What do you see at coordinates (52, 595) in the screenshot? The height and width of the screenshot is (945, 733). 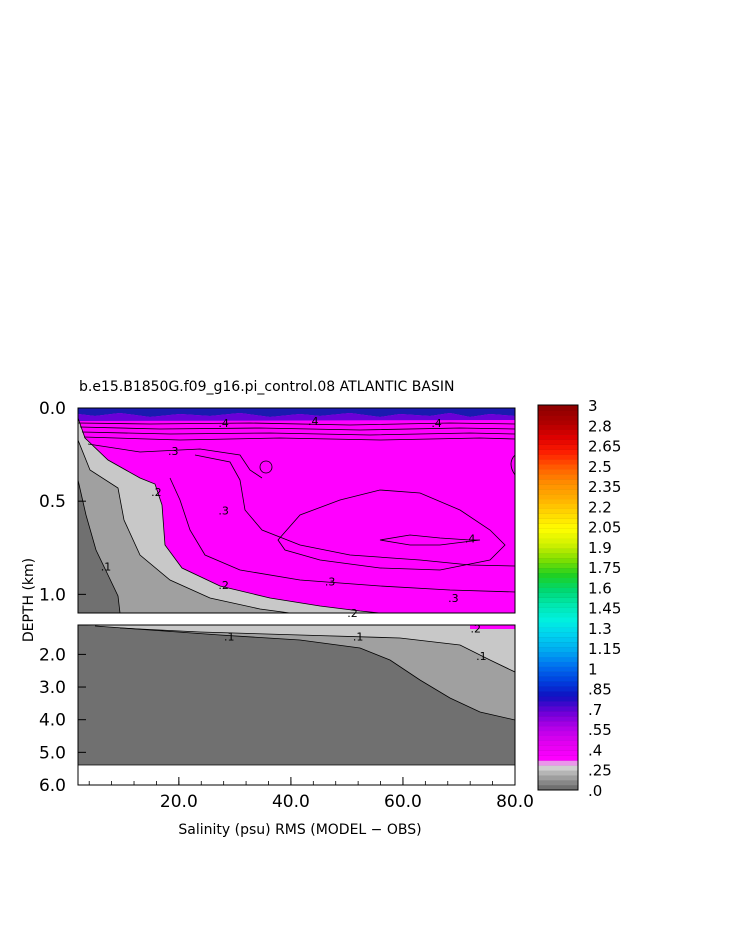 I see `y-tick-label: 1.0` at bounding box center [52, 595].